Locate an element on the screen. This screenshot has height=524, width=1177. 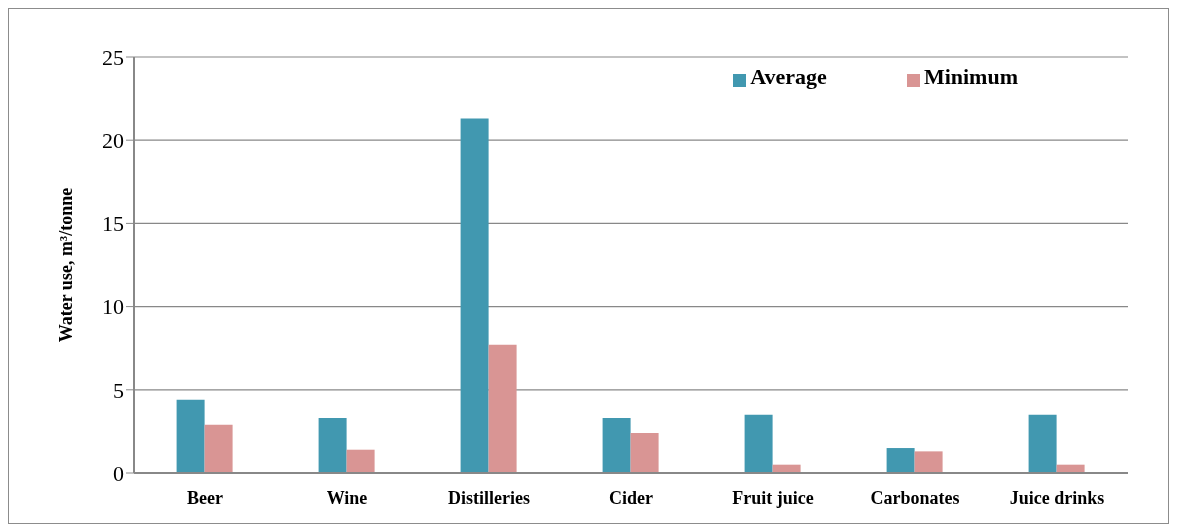
y-tick-label: 0 is located at coordinates (118, 473).